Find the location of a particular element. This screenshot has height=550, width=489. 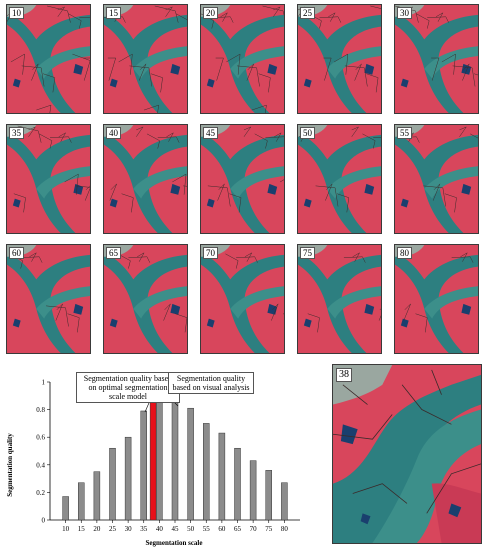

x-tick-label: 40 is located at coordinates (160, 529).